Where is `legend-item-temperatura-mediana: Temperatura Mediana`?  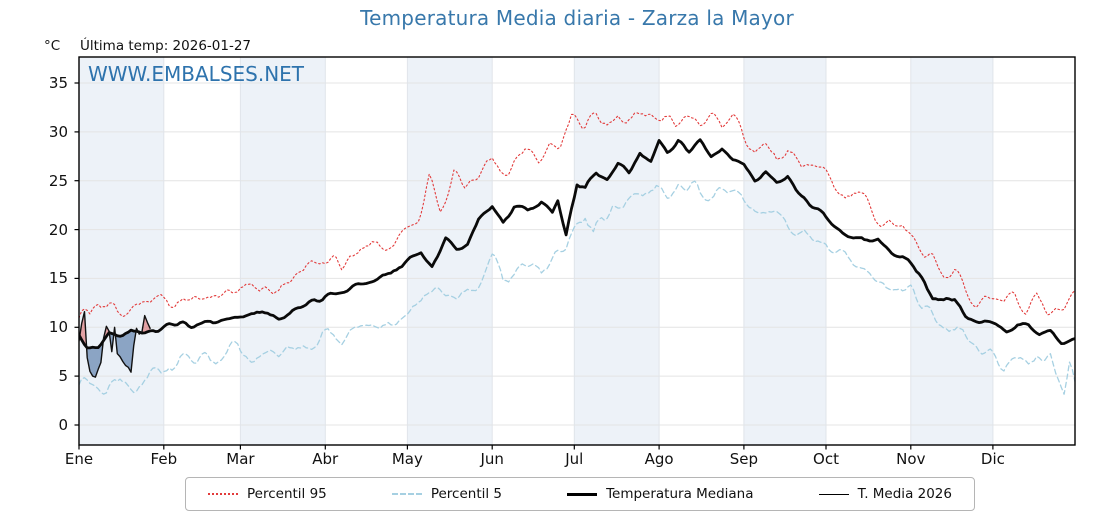 legend-item-temperatura-mediana: Temperatura Mediana is located at coordinates (660, 494).